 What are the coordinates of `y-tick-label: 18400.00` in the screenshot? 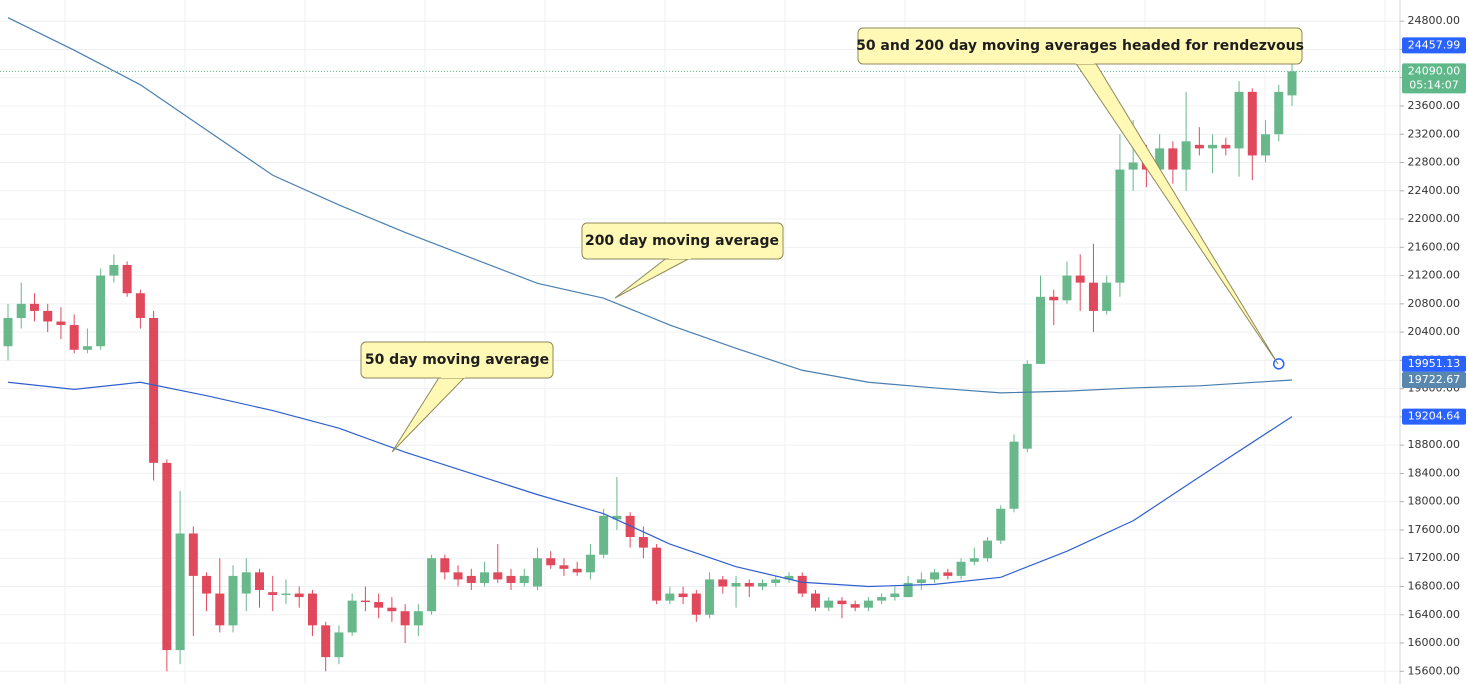 It's located at (1434, 472).